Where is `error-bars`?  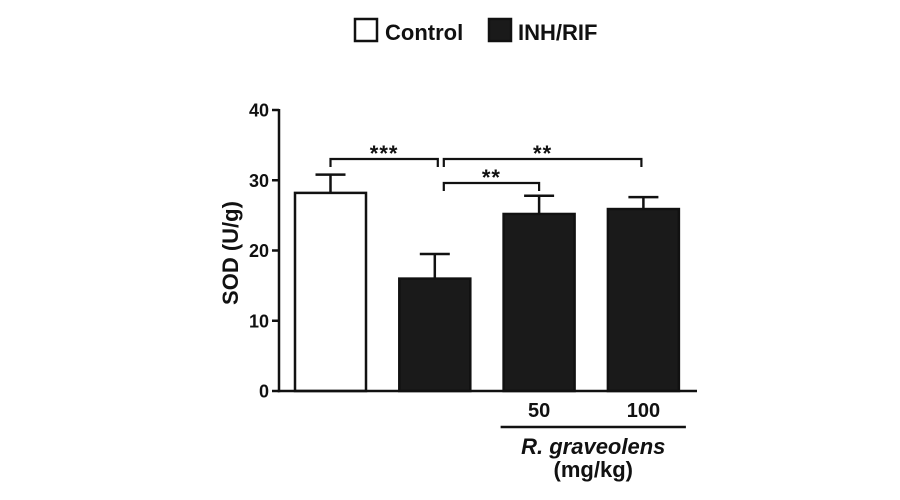
error-bars is located at coordinates (487, 226).